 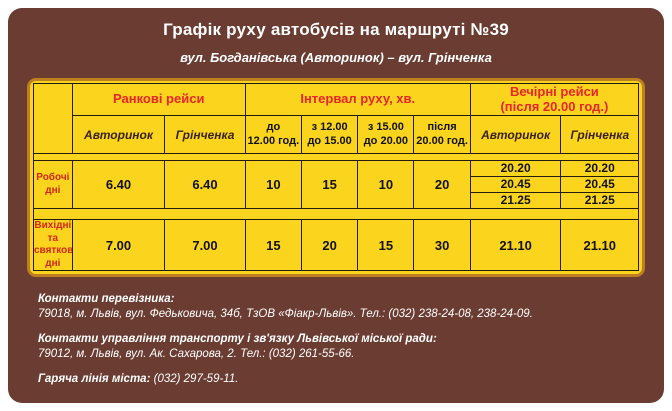 What do you see at coordinates (53, 245) in the screenshot?
I see `row-label-weekends: Вихідні та святкові дні` at bounding box center [53, 245].